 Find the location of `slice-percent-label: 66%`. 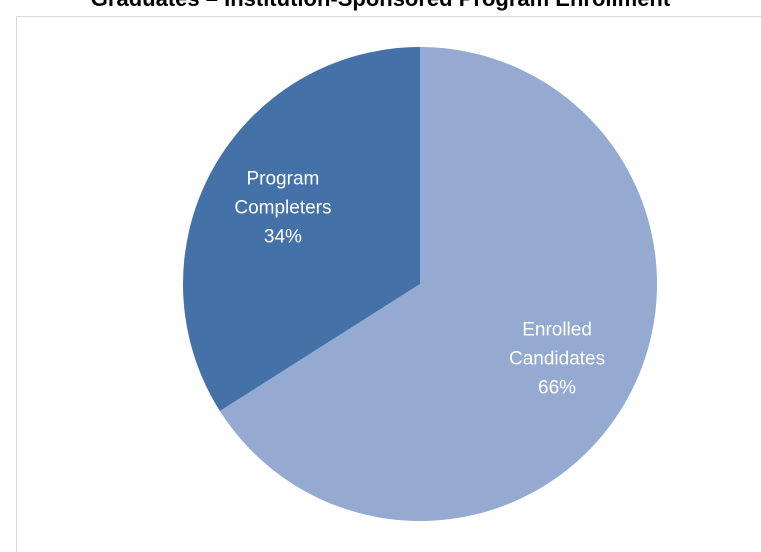

slice-percent-label: 66% is located at coordinates (557, 387).